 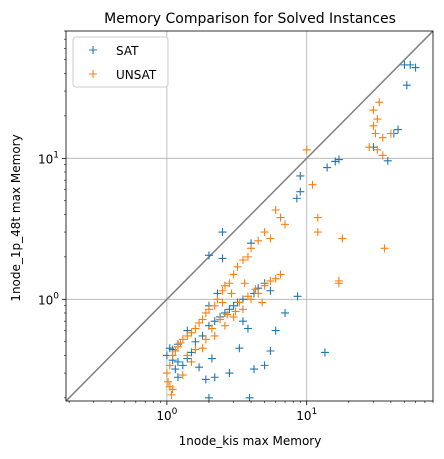 What do you see at coordinates (250, 441) in the screenshot?
I see `x-axis-title: 1node_kis max Memory` at bounding box center [250, 441].